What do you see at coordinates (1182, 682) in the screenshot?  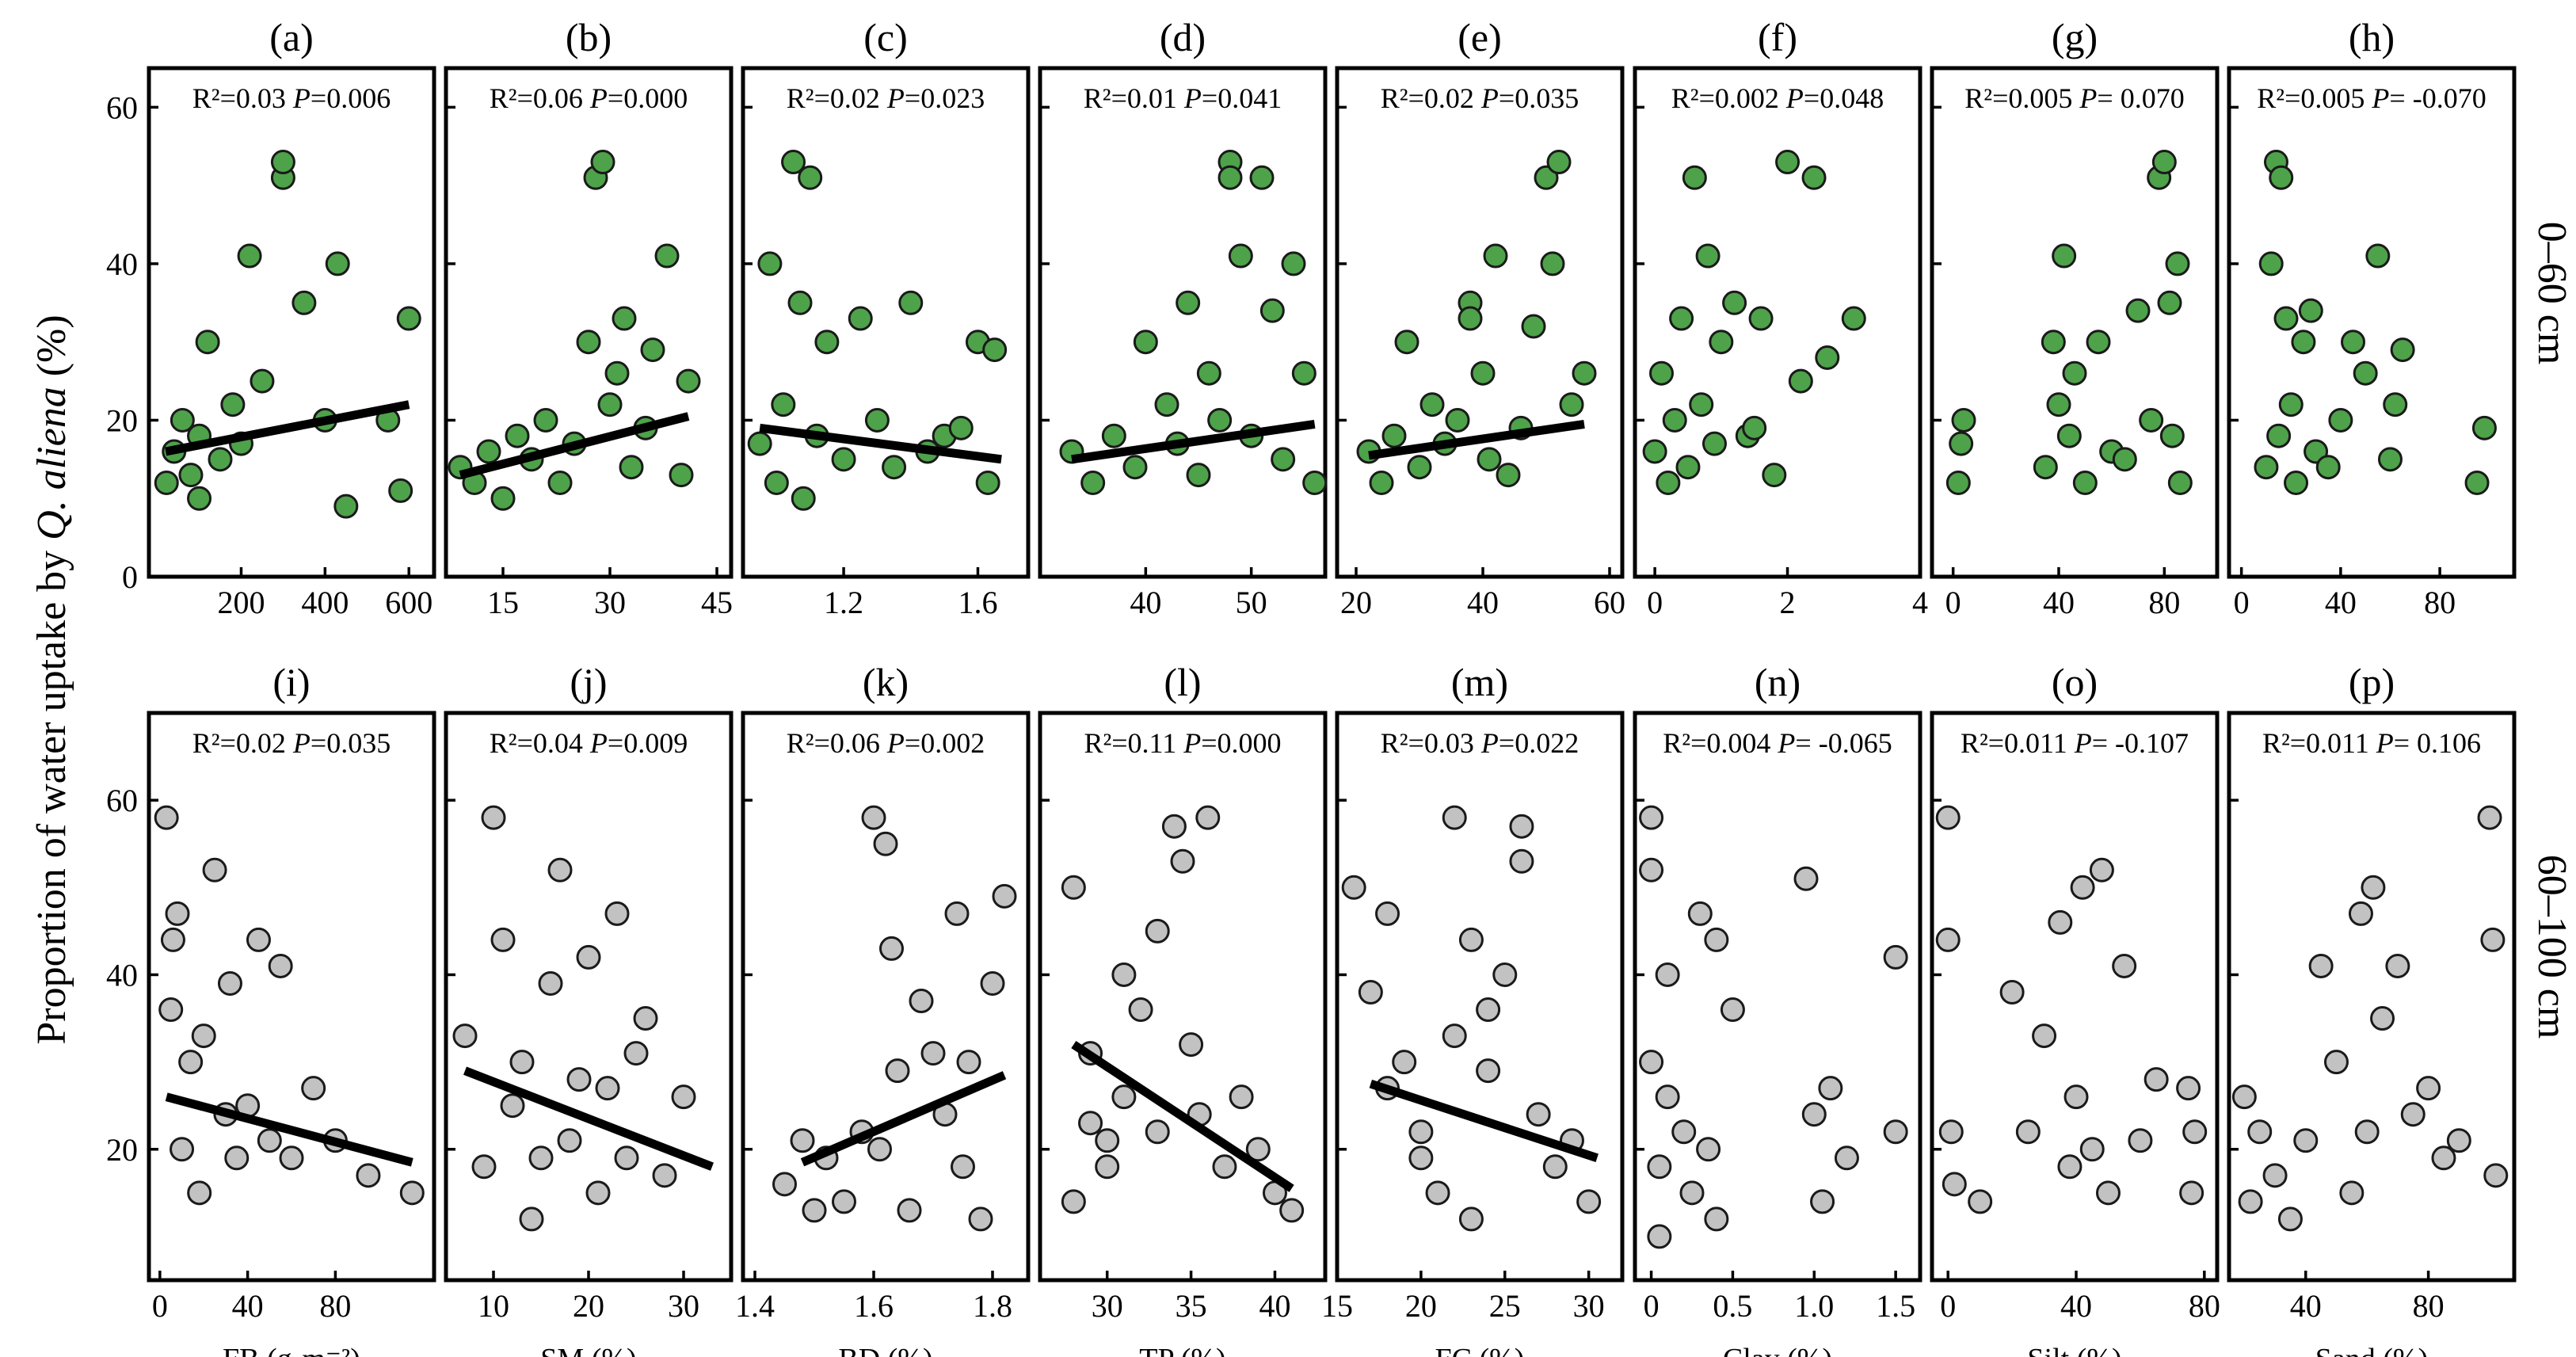 I see `panel-label: (l)` at bounding box center [1182, 682].